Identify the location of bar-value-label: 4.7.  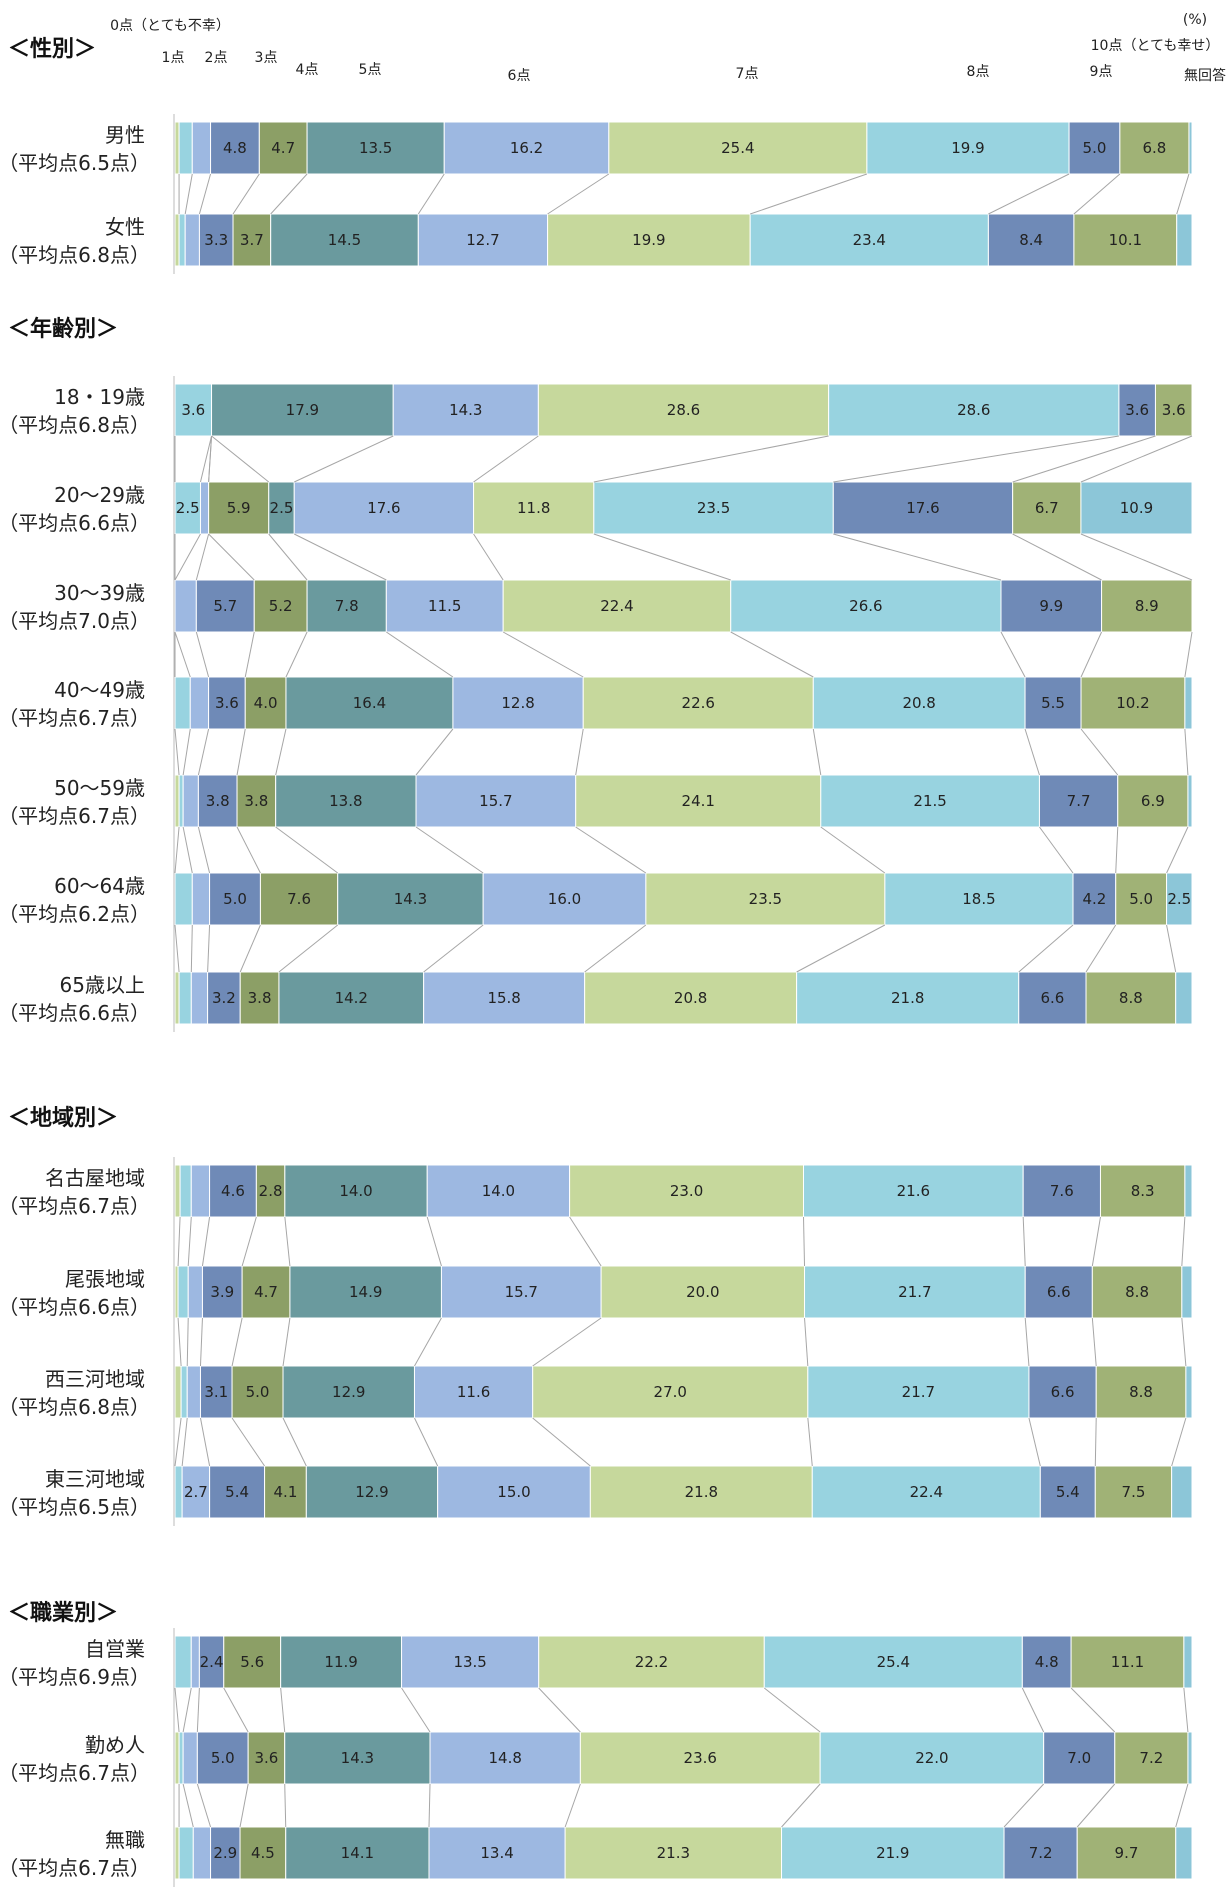
(283, 148).